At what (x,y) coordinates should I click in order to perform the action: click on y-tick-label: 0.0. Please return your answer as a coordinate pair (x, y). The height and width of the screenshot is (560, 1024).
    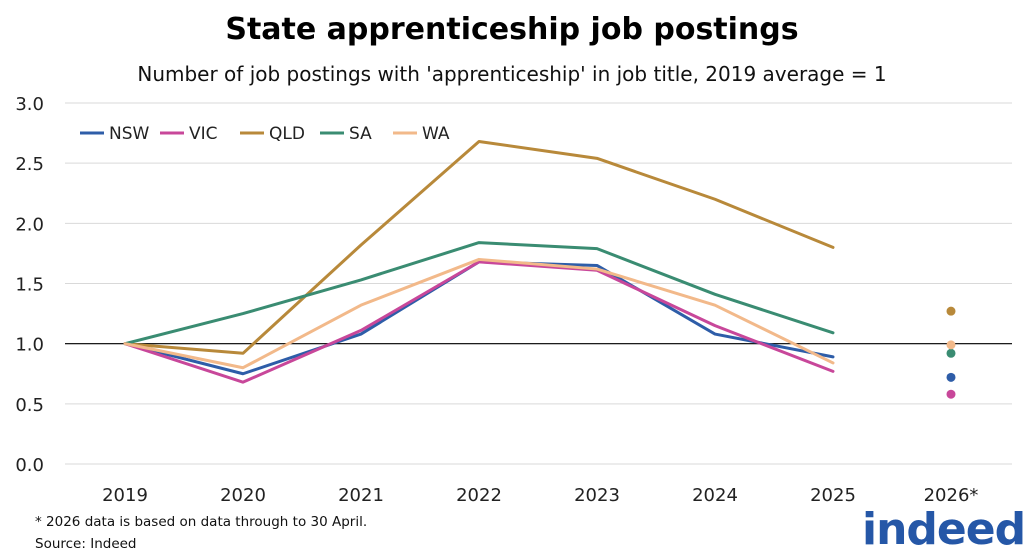
    Looking at the image, I should click on (29, 465).